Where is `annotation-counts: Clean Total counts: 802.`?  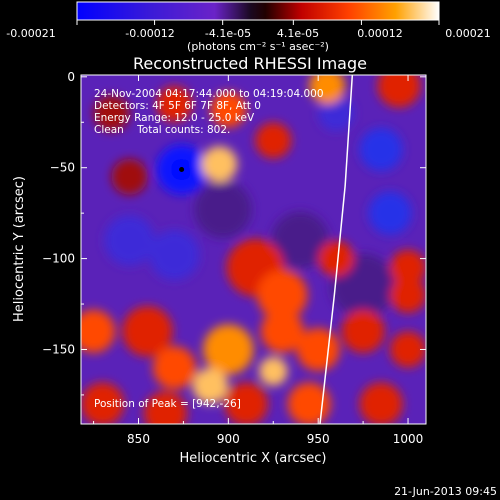 annotation-counts: Clean Total counts: 802. is located at coordinates (162, 130).